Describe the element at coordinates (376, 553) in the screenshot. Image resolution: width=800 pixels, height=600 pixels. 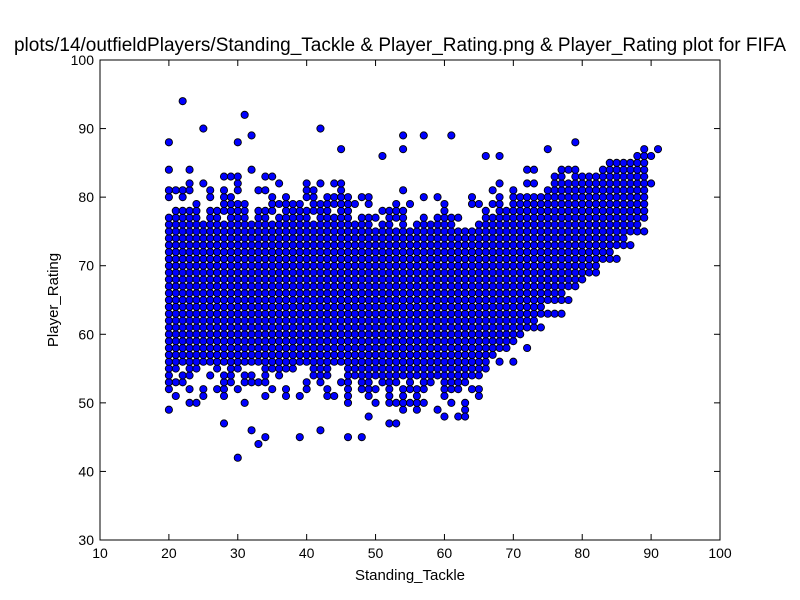
I see `x-tick-label: 50` at that location.